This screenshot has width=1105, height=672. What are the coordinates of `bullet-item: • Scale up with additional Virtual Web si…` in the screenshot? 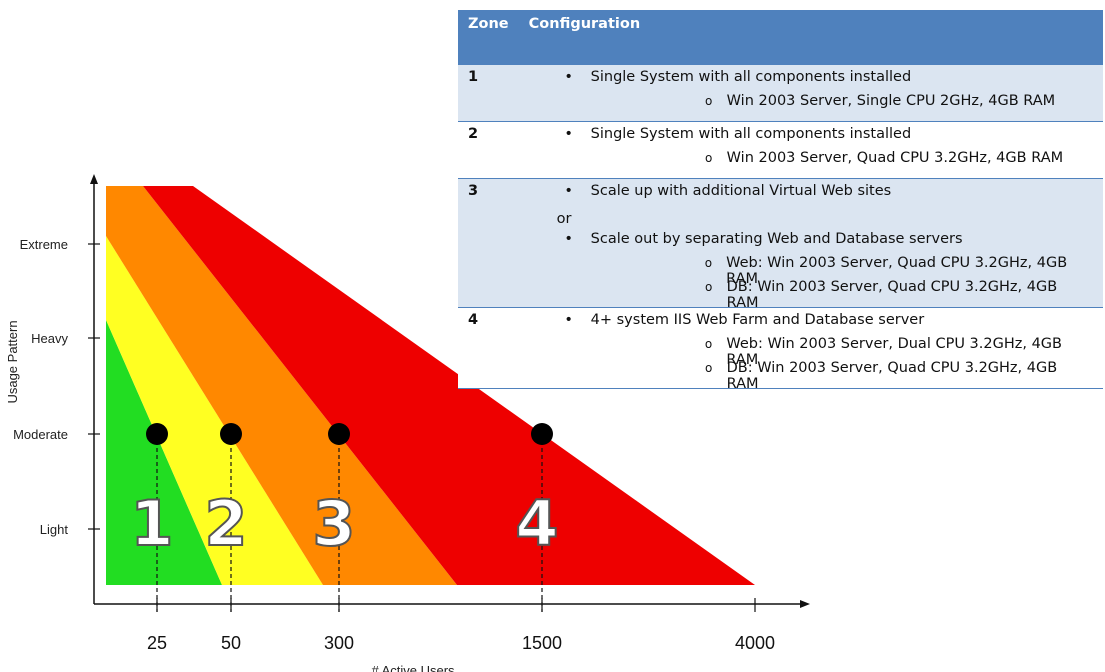 It's located at (811, 195).